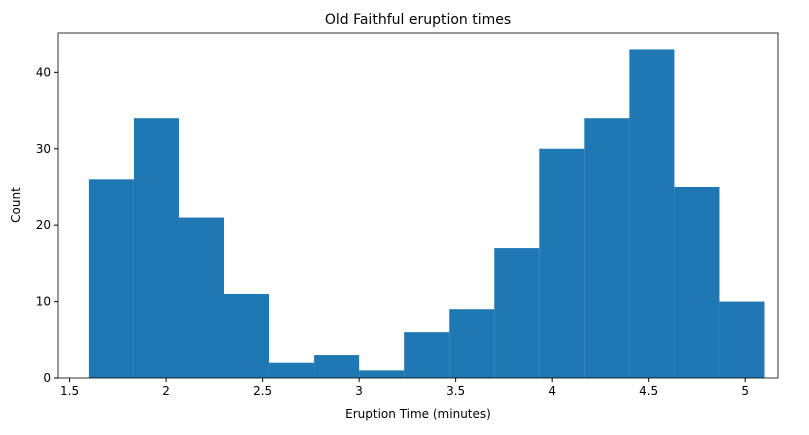 This screenshot has width=809, height=435. I want to click on y-axis-label: Count, so click(16, 205).